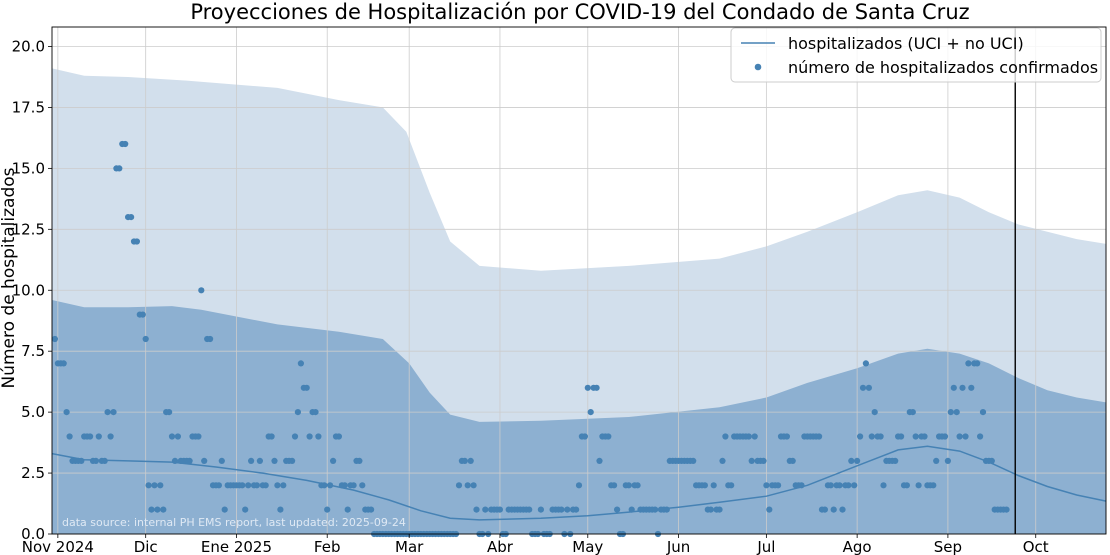 Image resolution: width=1110 pixels, height=555 pixels. I want to click on x-tick-label: Ene 2025, so click(236, 546).